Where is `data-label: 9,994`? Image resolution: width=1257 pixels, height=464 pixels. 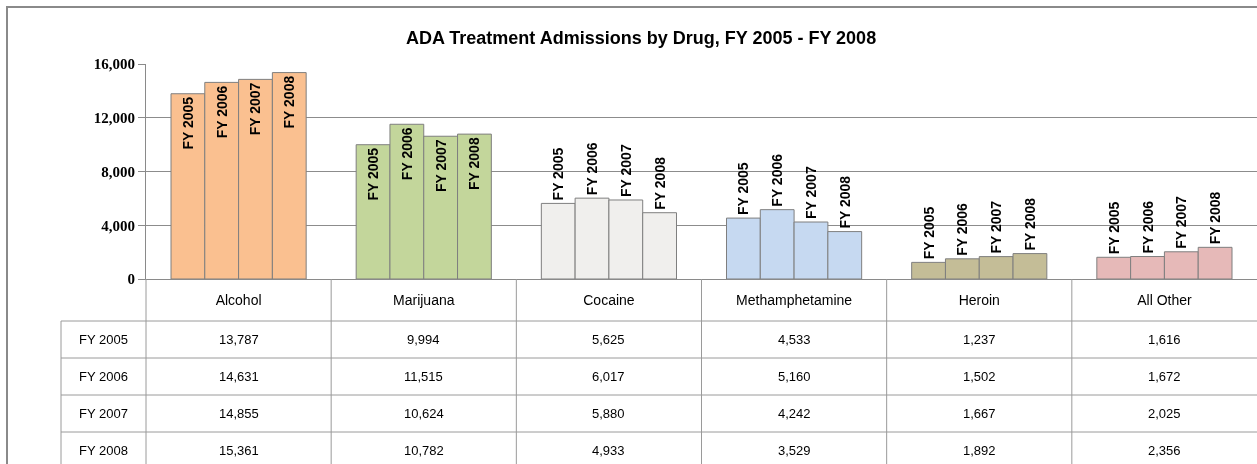
data-label: 9,994 is located at coordinates (423, 339).